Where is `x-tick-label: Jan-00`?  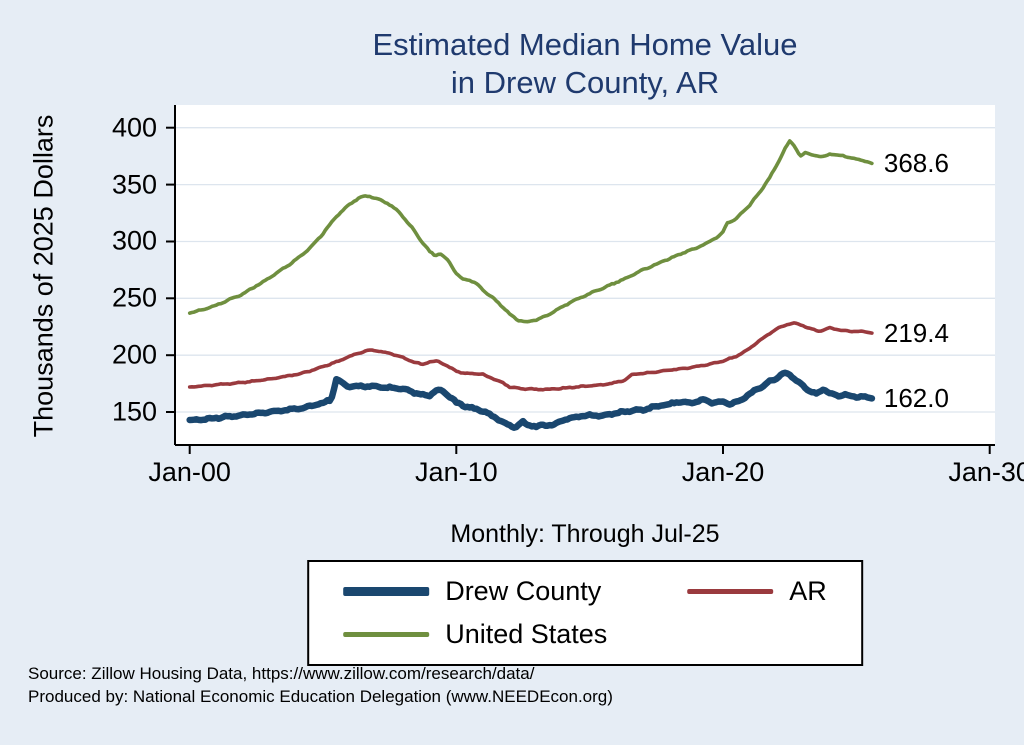
x-tick-label: Jan-00 is located at coordinates (189, 472).